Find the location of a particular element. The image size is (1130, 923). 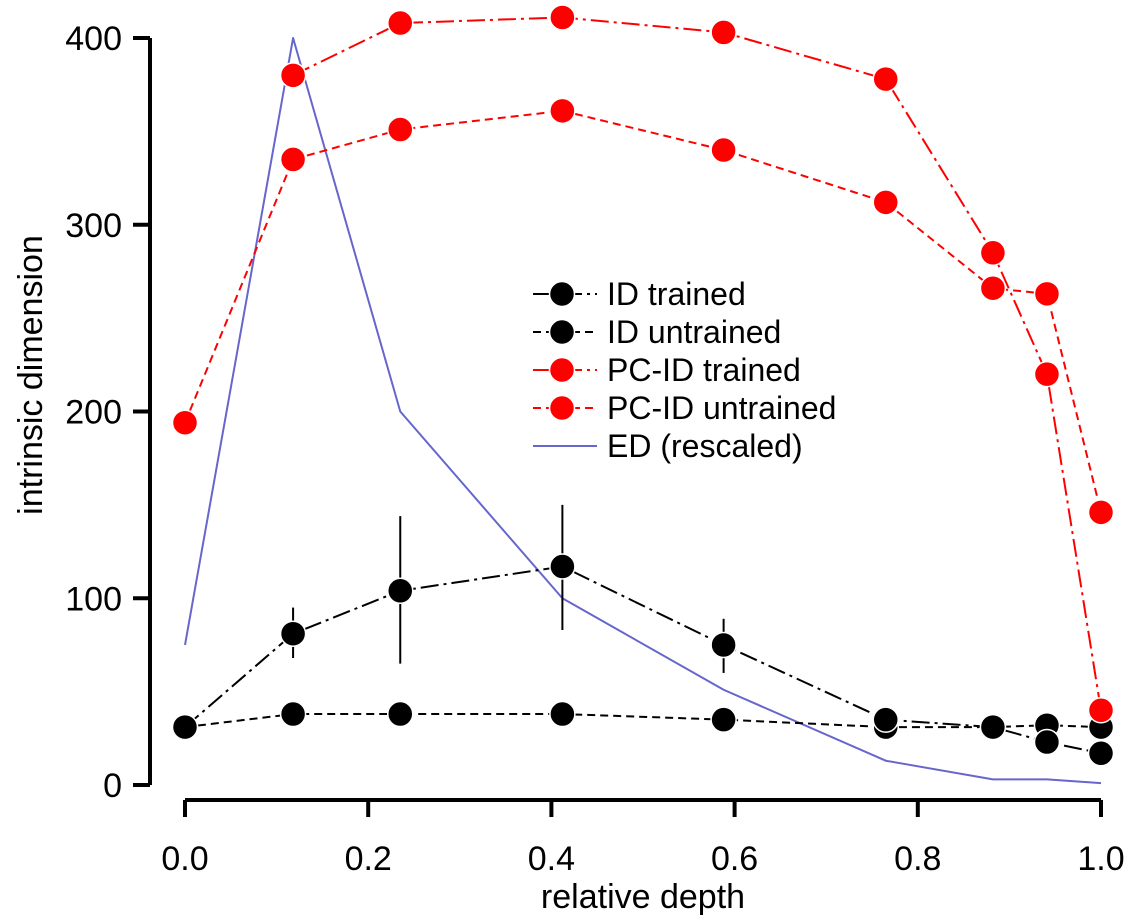

x-tick-label: 0.4 is located at coordinates (551, 859).